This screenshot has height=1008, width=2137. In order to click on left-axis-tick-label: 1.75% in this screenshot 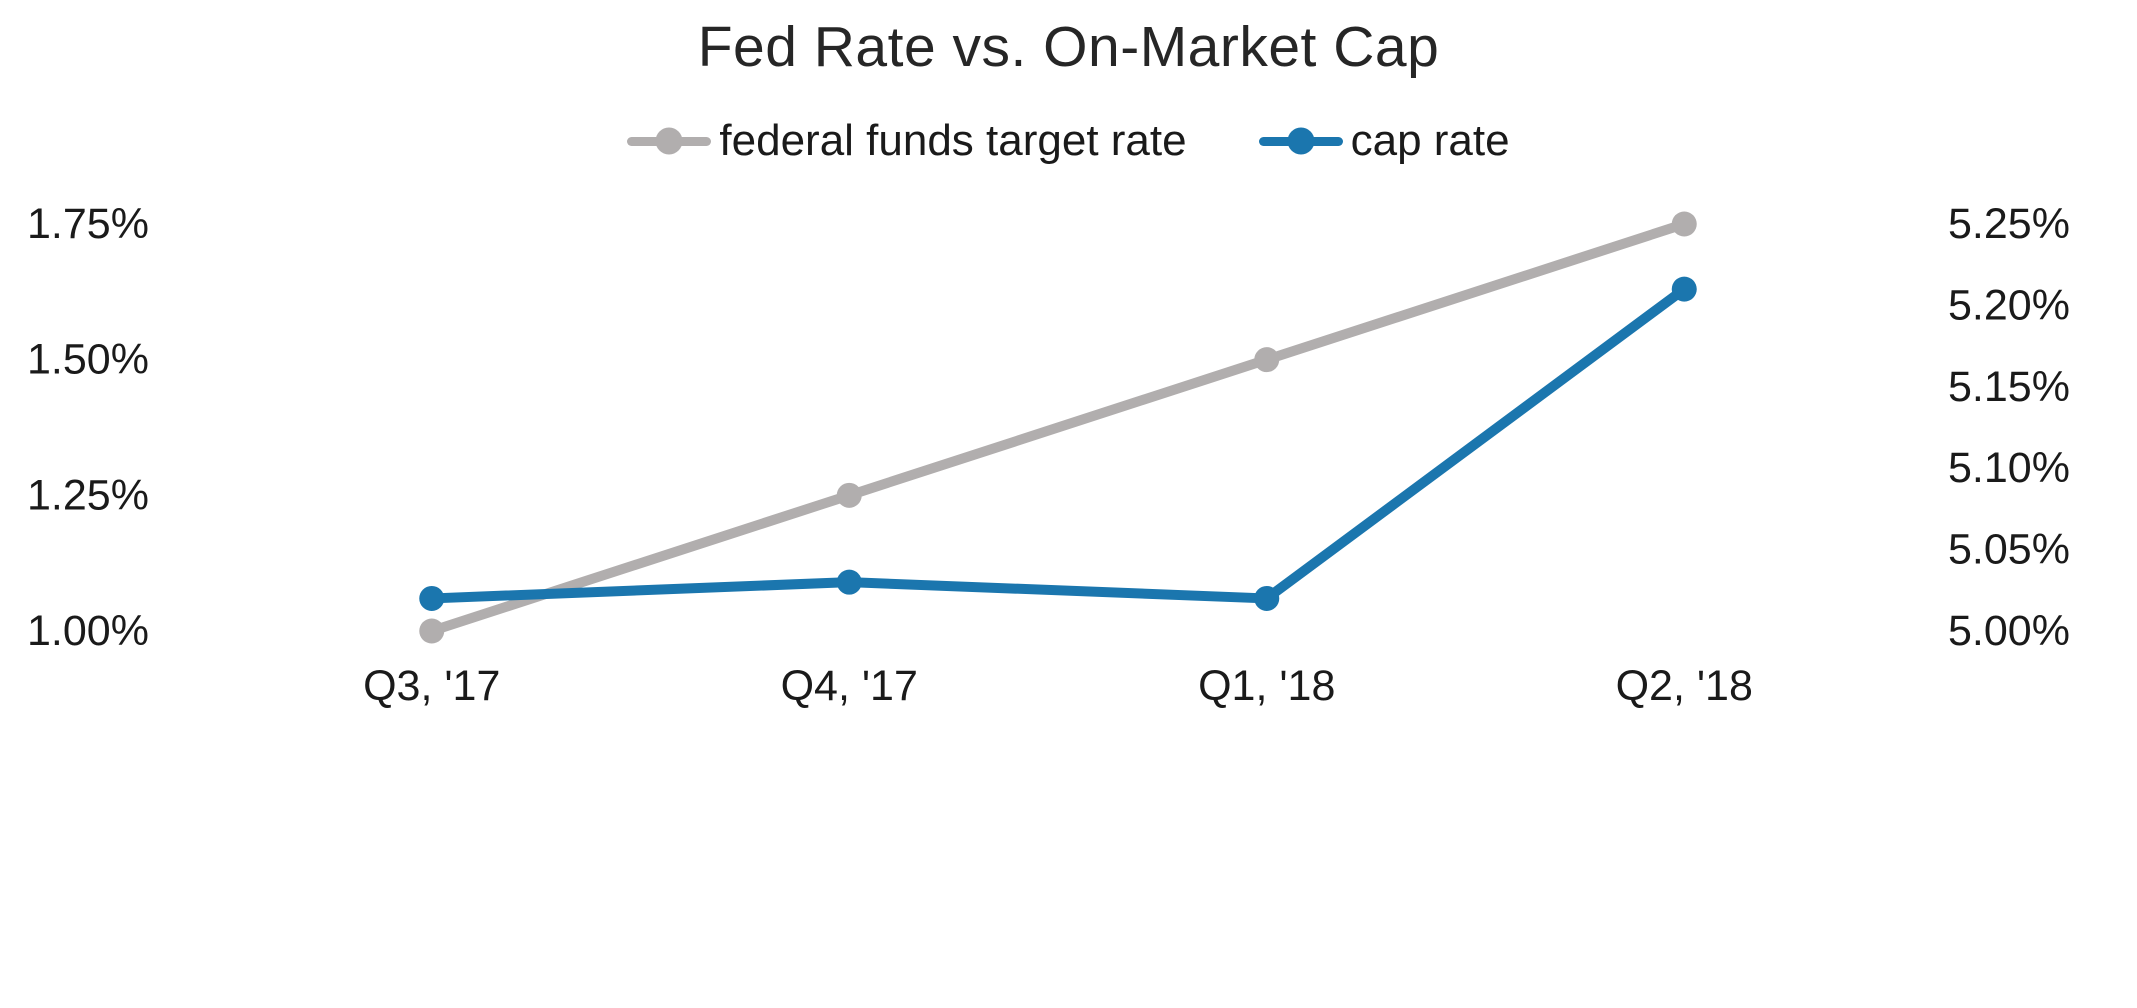, I will do `click(88, 224)`.